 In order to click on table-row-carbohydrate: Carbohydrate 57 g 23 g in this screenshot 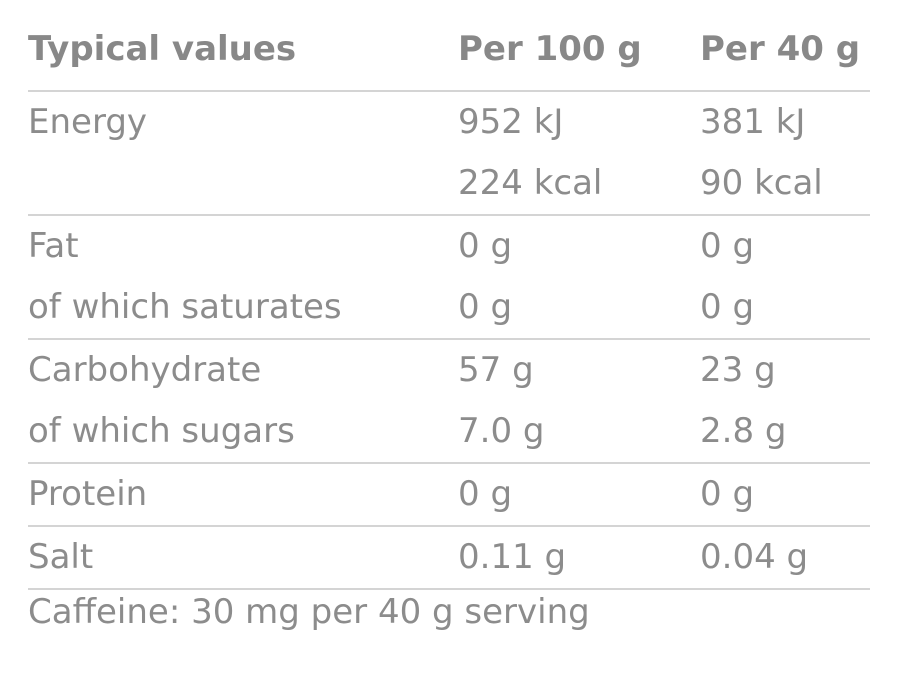, I will do `click(449, 370)`.